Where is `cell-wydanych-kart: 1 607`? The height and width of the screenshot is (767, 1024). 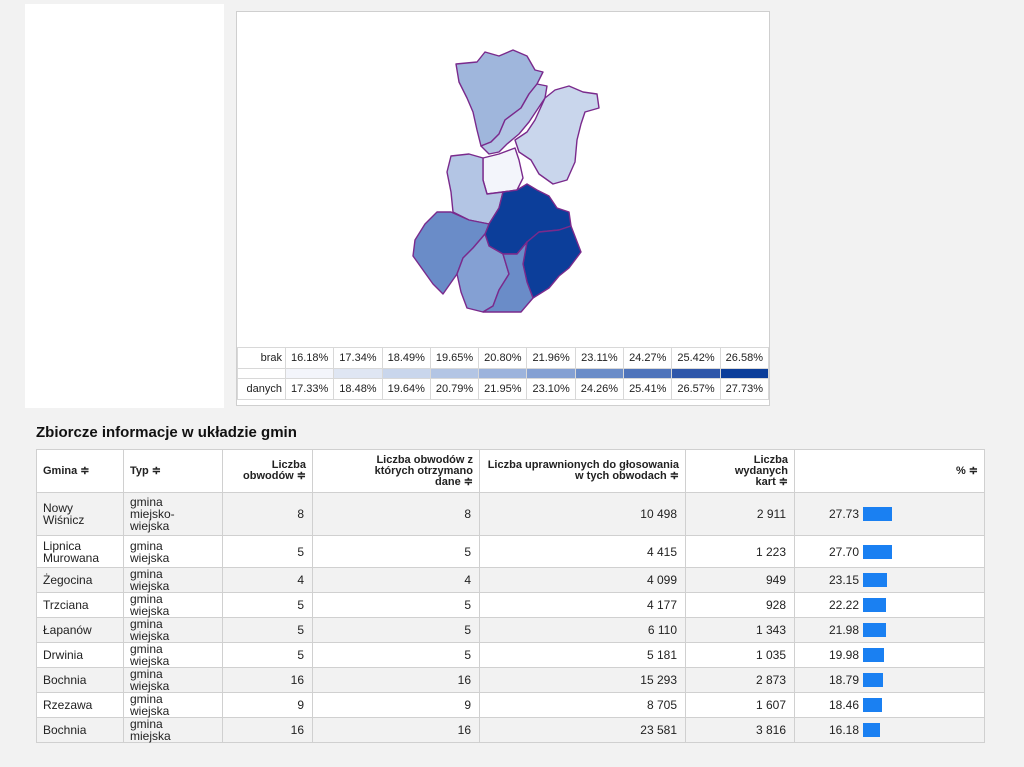 cell-wydanych-kart: 1 607 is located at coordinates (740, 705).